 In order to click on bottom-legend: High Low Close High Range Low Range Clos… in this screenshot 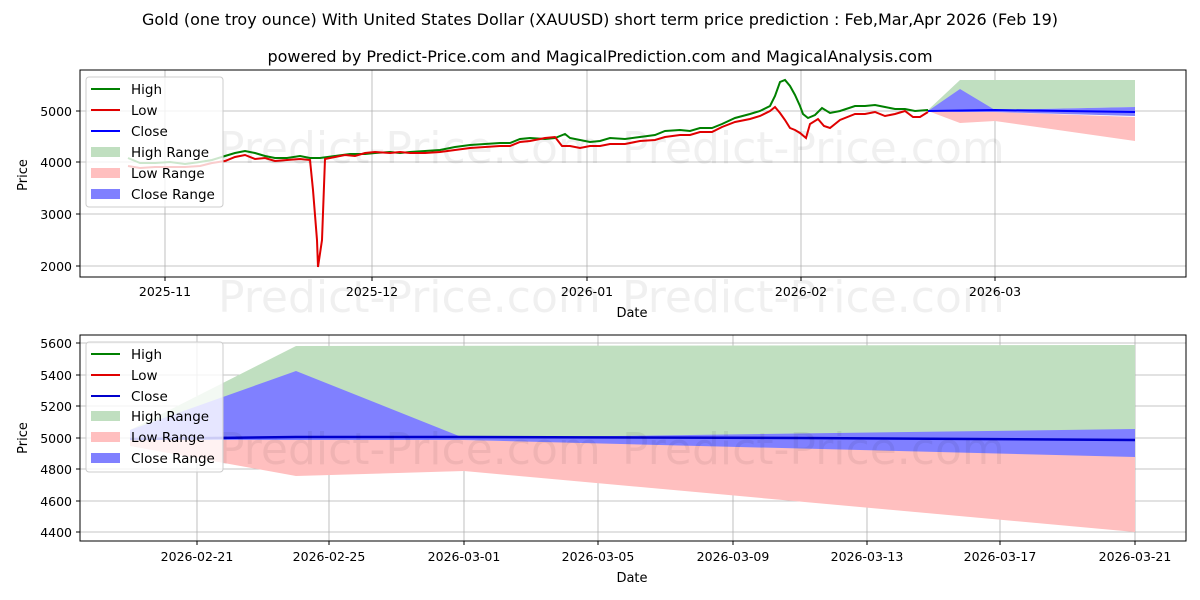, I will do `click(154, 407)`.